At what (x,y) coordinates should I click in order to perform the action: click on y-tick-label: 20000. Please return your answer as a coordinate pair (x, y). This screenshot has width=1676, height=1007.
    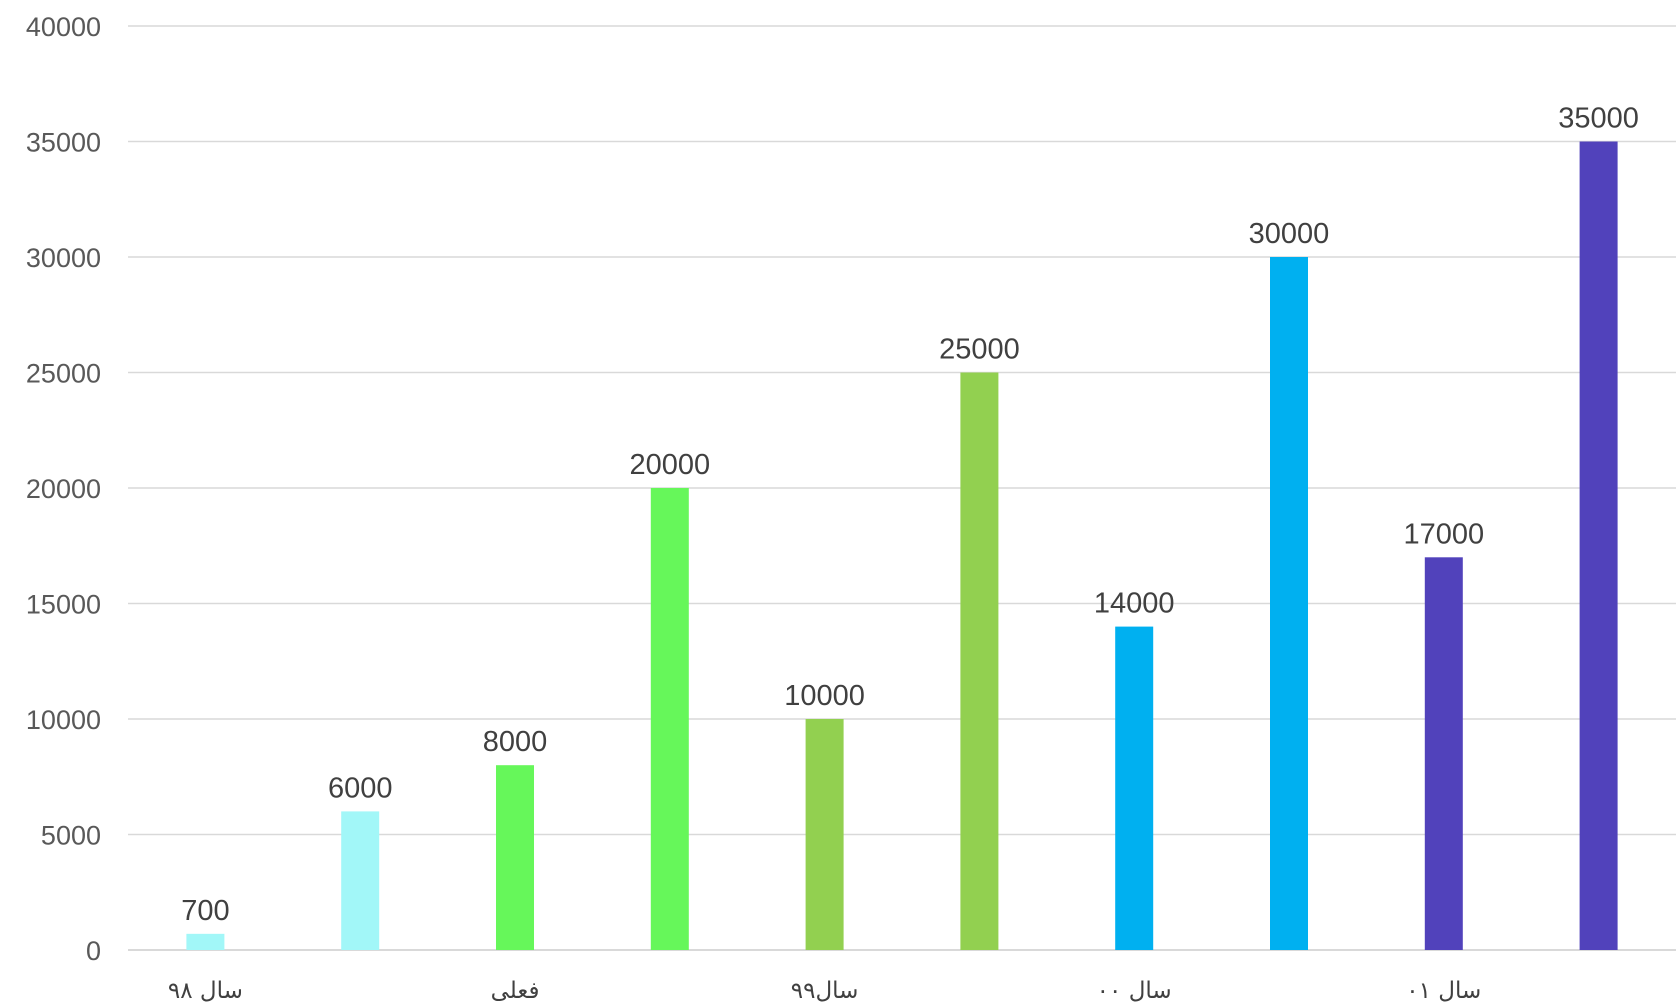
    Looking at the image, I should click on (63, 489).